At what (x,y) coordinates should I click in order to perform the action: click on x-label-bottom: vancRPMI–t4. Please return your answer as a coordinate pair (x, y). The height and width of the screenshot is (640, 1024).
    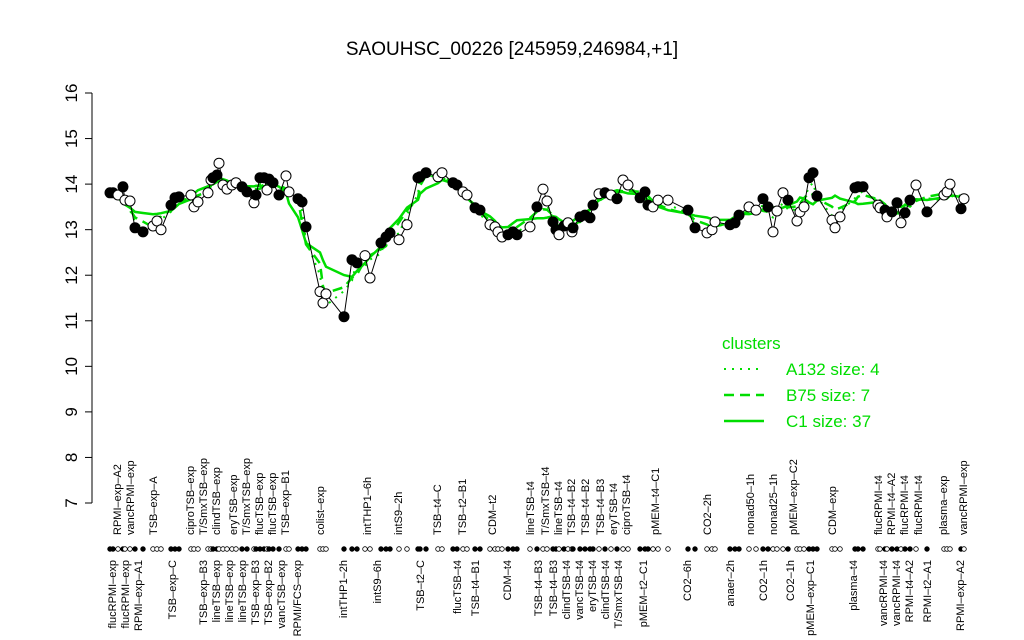
    Looking at the image, I should click on (884, 593).